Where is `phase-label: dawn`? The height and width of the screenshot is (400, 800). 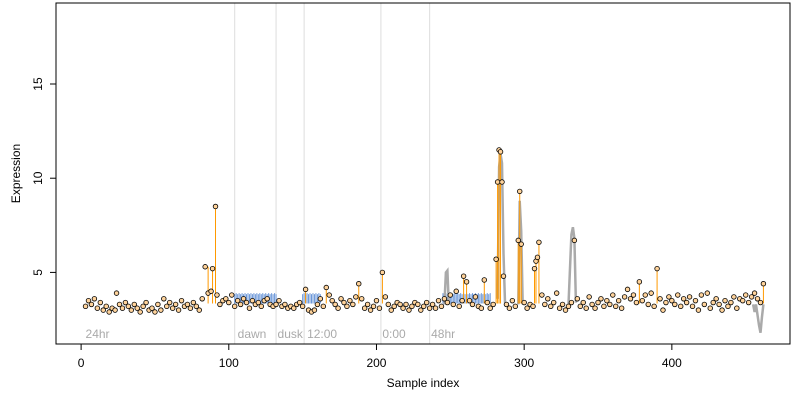 phase-label: dawn is located at coordinates (252, 334).